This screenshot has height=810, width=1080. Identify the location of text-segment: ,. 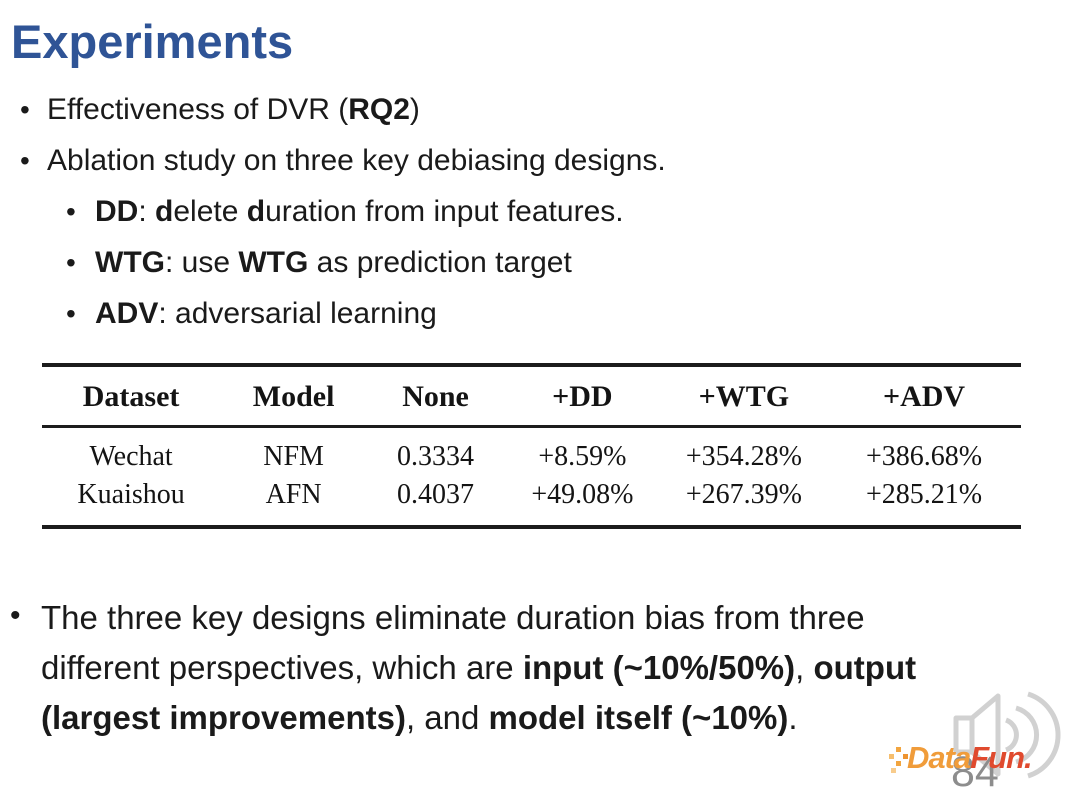
(804, 667).